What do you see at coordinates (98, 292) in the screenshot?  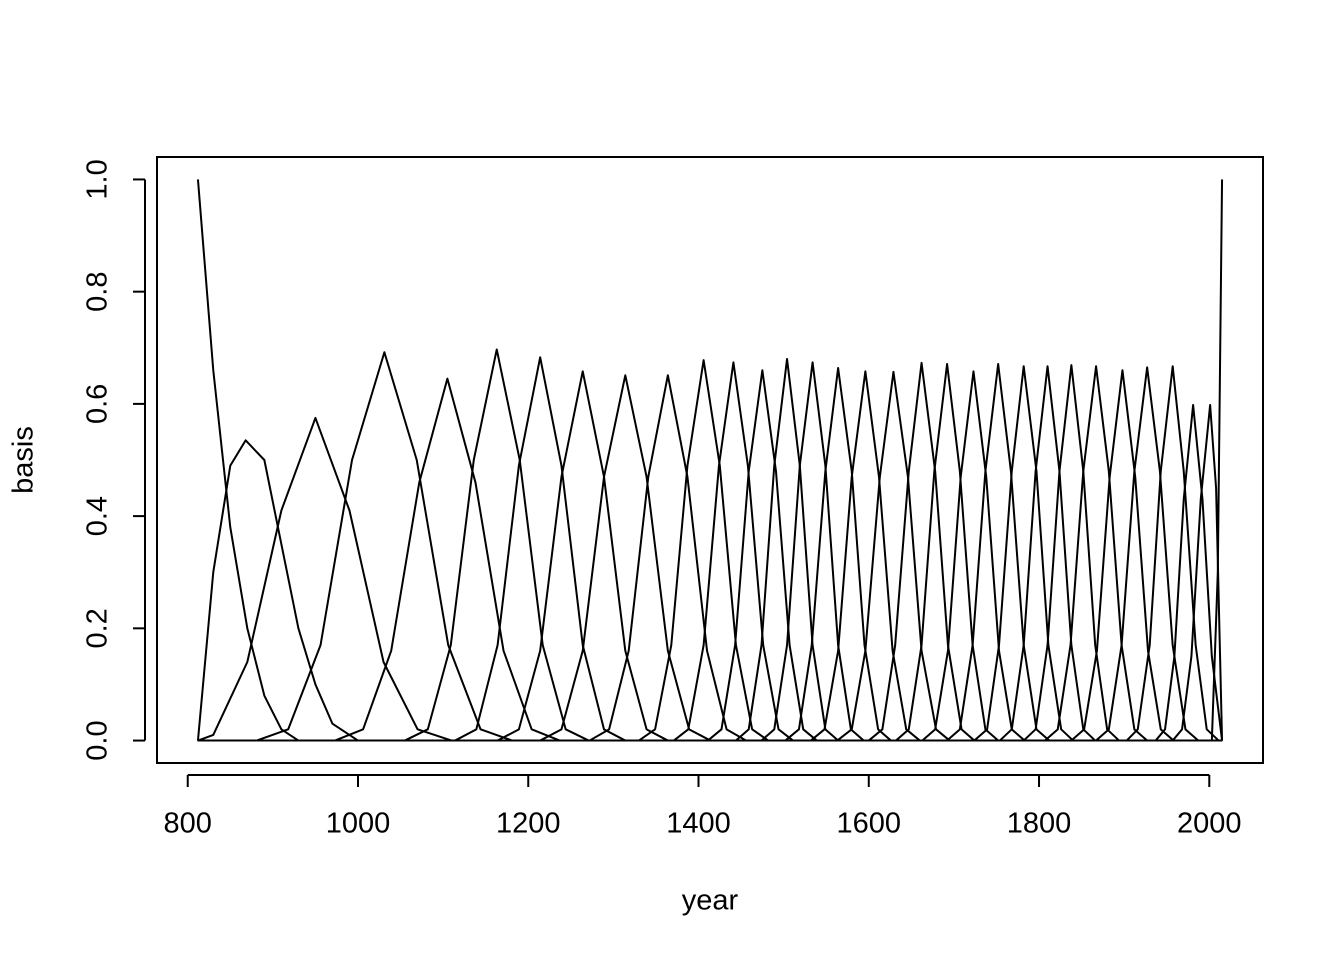 I see `y-tick-label: 0.8` at bounding box center [98, 292].